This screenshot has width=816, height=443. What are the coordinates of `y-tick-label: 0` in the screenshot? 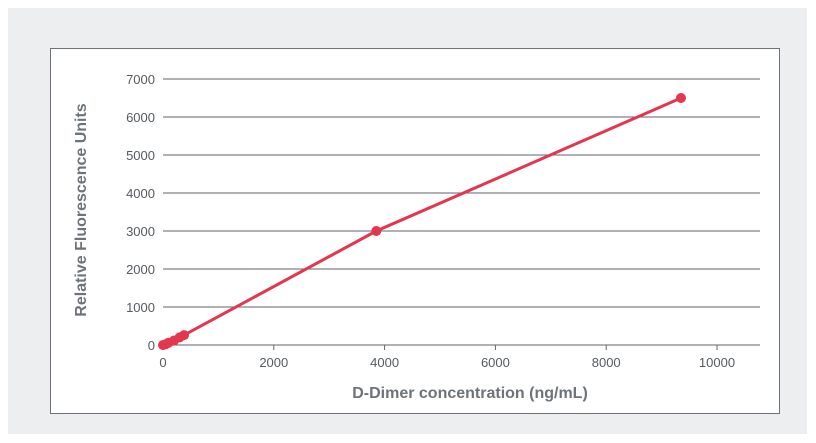 It's located at (151, 345).